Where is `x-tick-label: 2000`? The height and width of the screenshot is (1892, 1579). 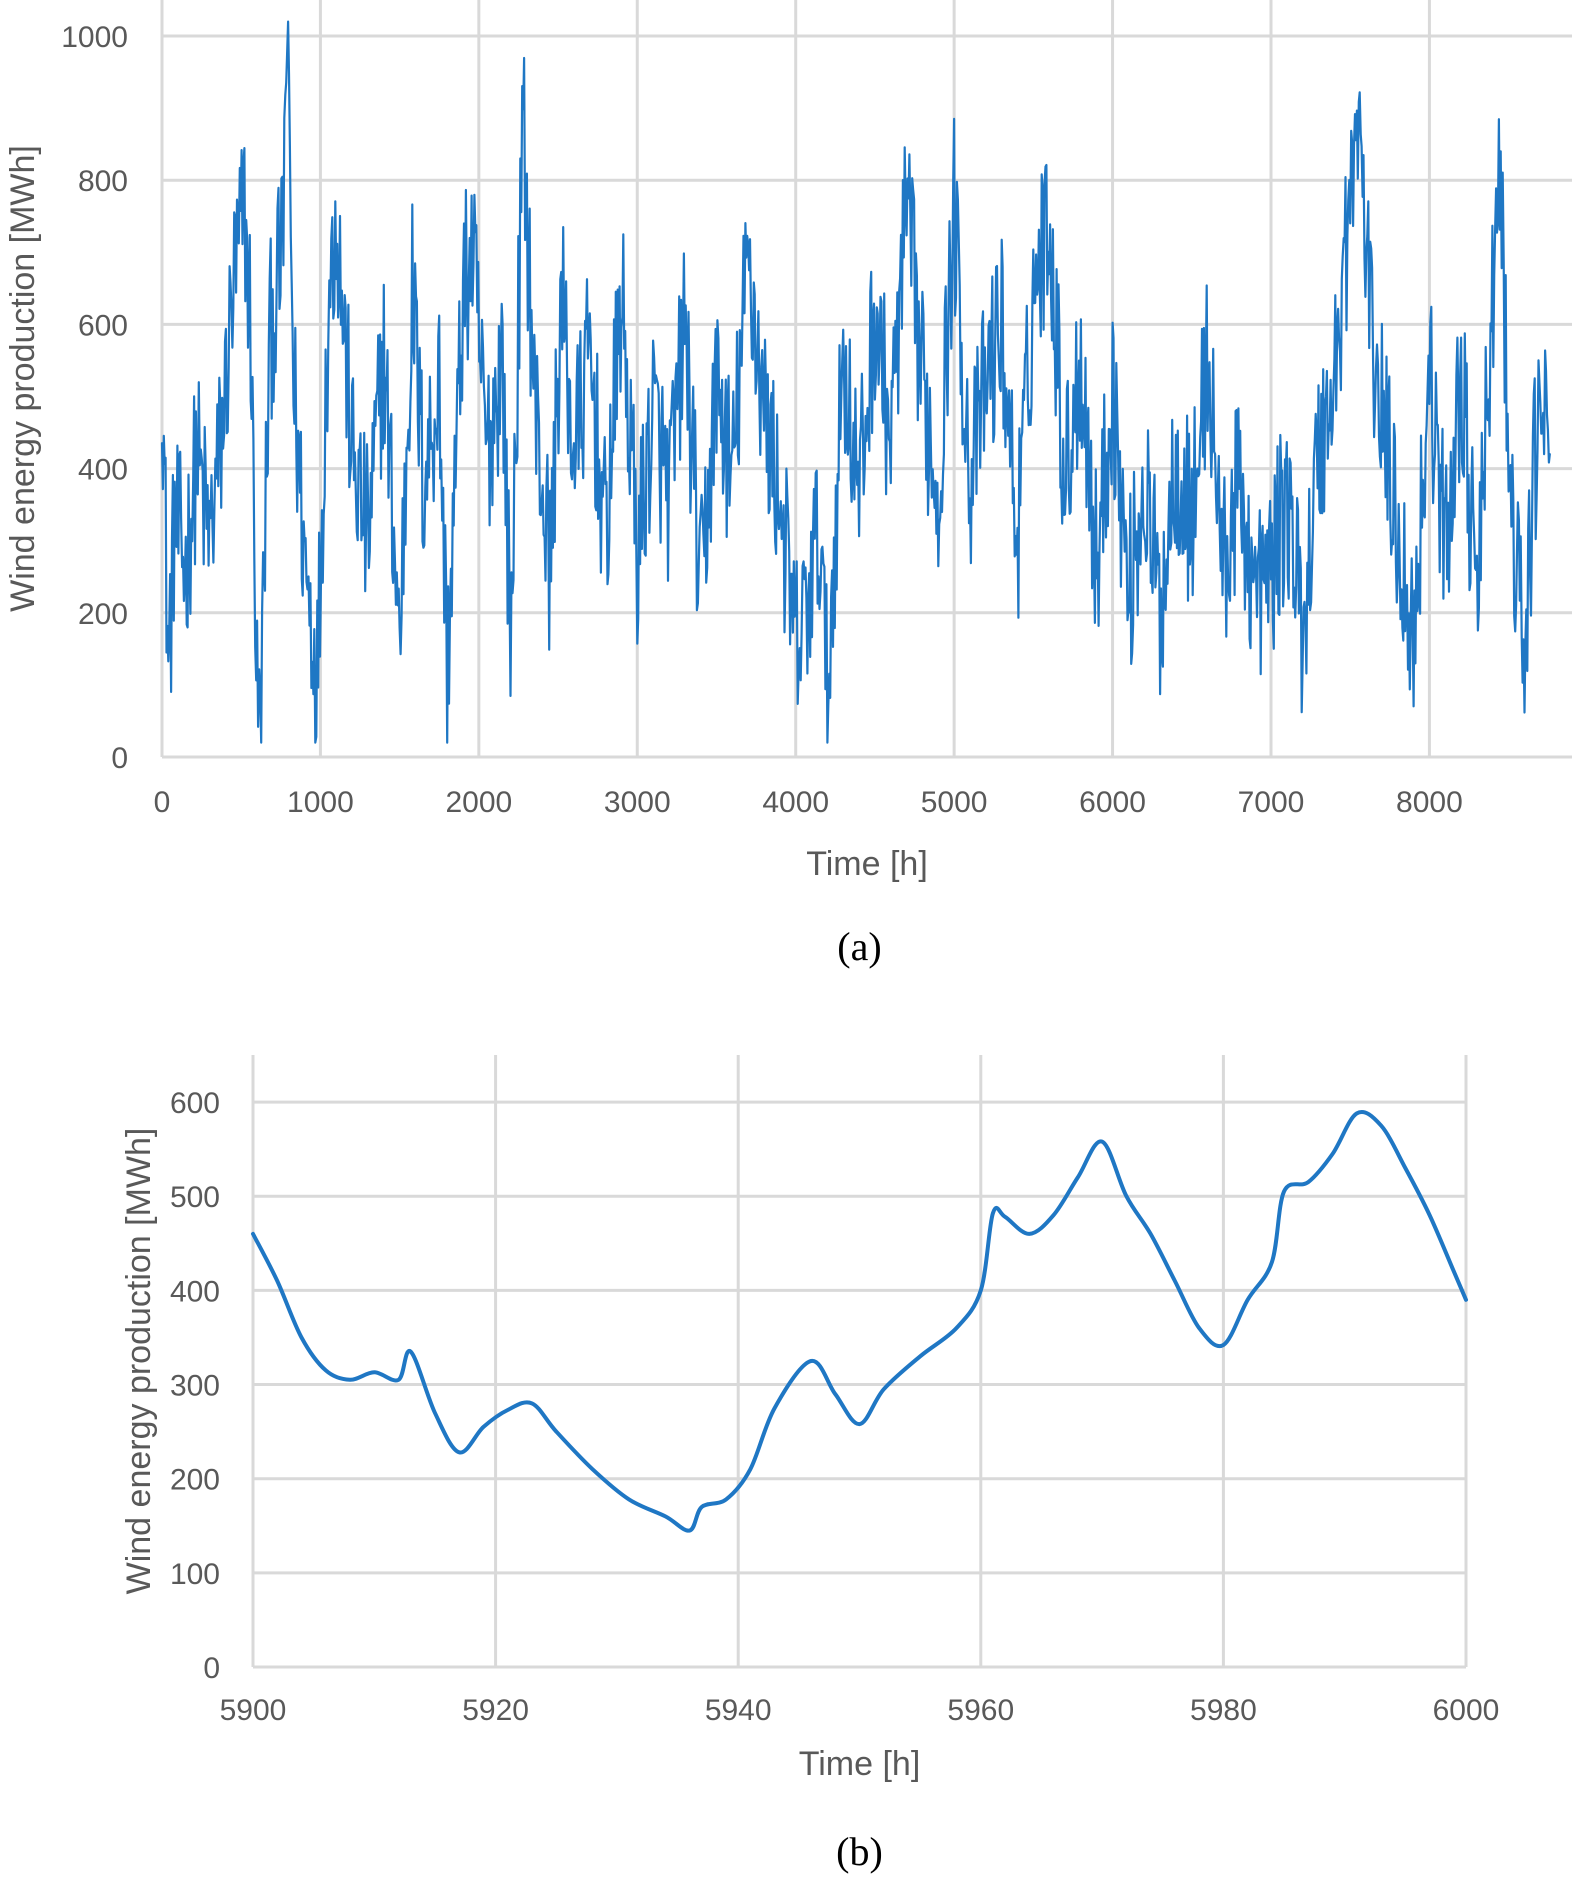 x-tick-label: 2000 is located at coordinates (478, 802).